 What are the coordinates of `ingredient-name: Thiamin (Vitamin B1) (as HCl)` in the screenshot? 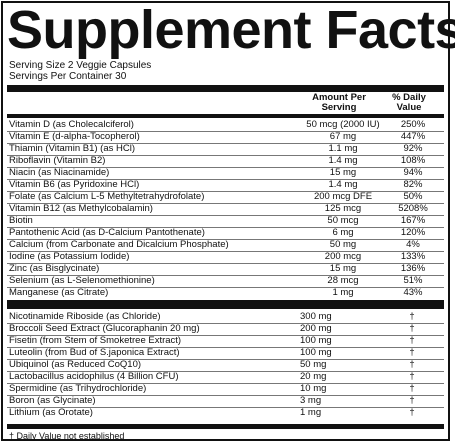 It's located at (72, 148).